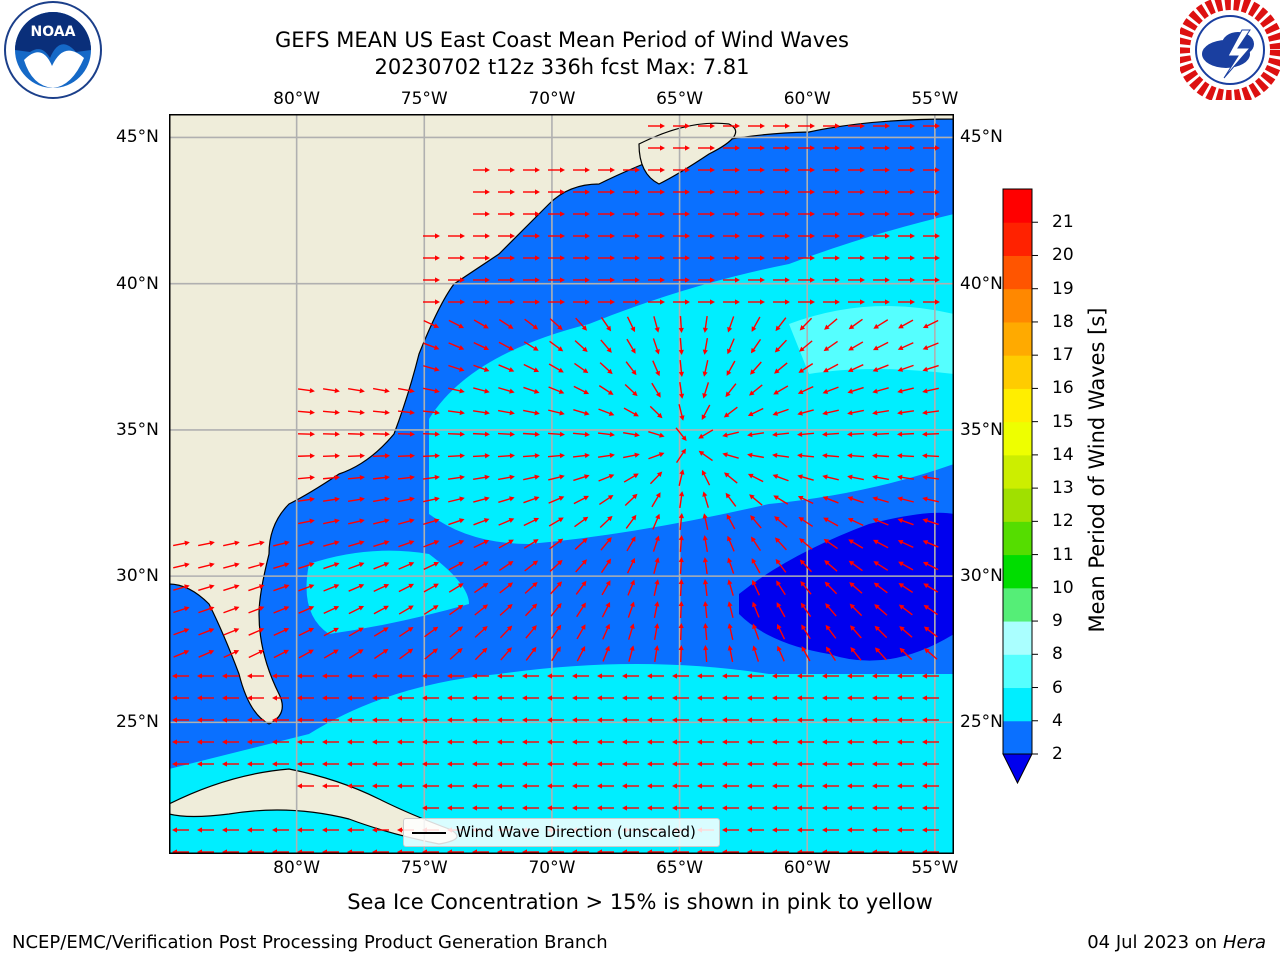 The image size is (1280, 960). I want to click on lon-tick-top-3: 65°W, so click(680, 99).